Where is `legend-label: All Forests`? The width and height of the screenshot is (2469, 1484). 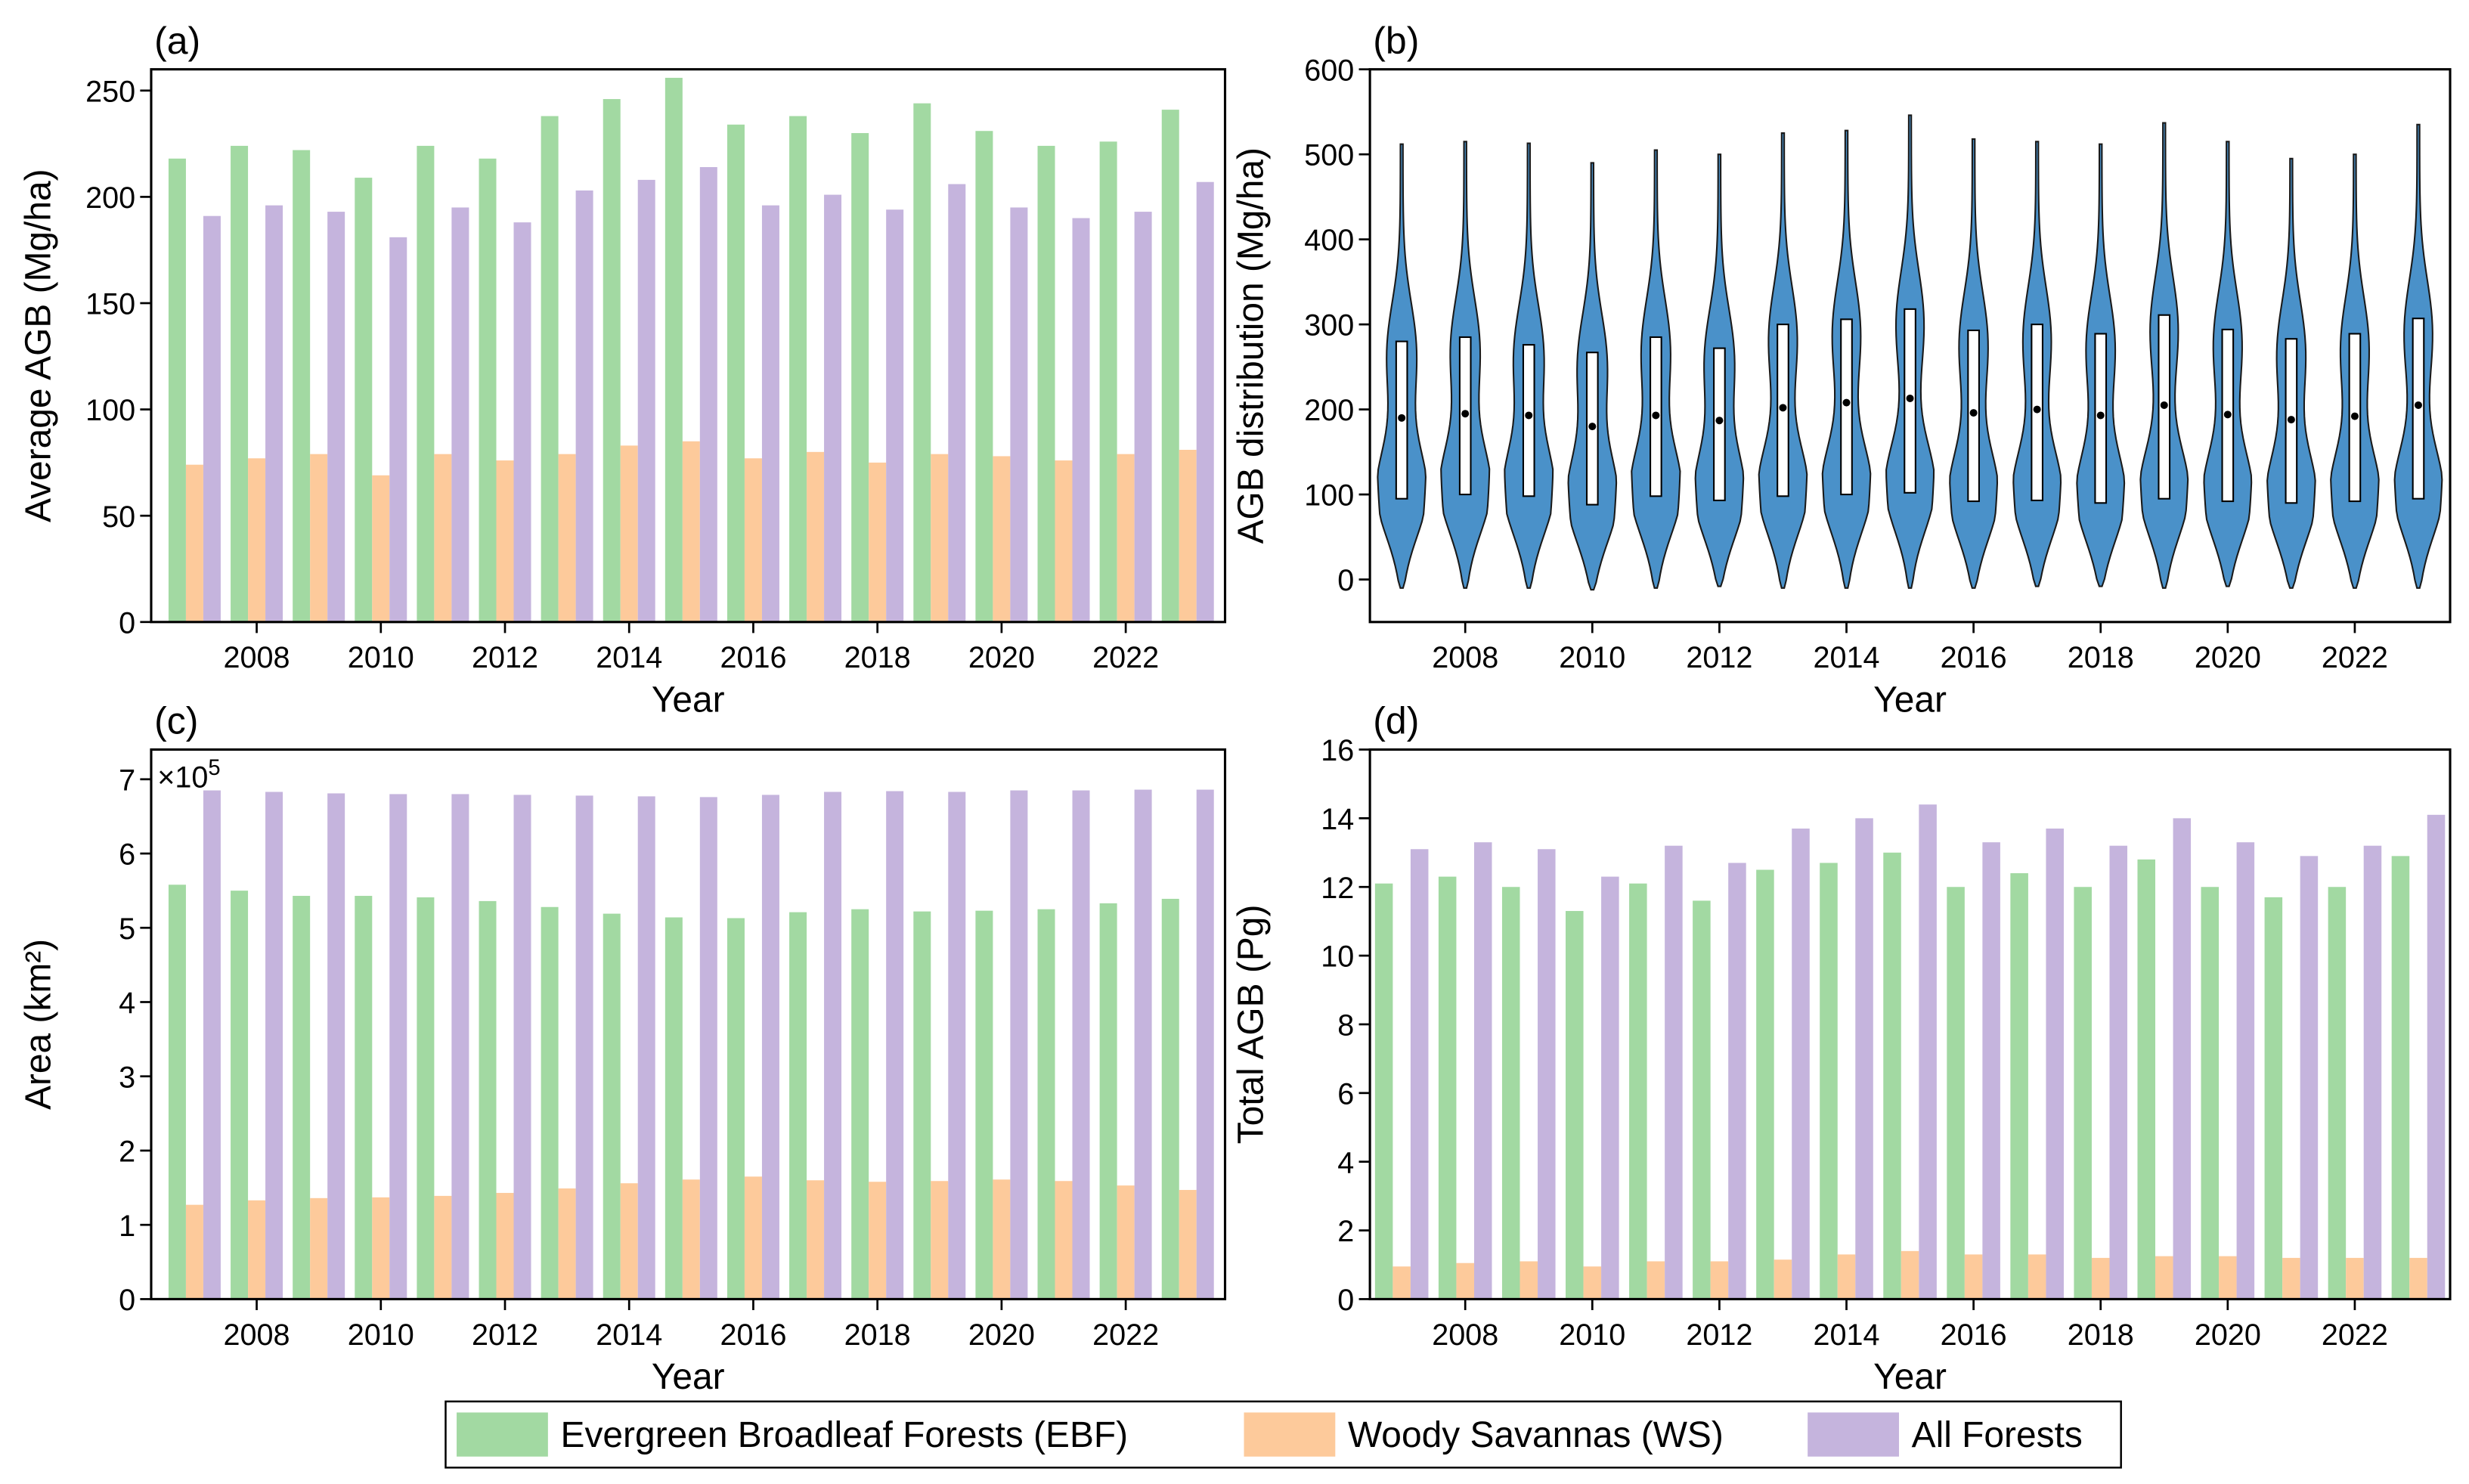
legend-label: All Forests is located at coordinates (1998, 1435).